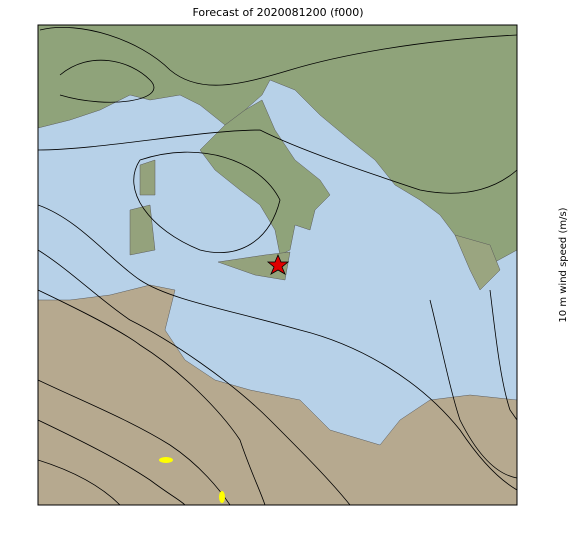  What do you see at coordinates (277, 12) in the screenshot?
I see `title: Forecast of 2020081200 (f000)` at bounding box center [277, 12].